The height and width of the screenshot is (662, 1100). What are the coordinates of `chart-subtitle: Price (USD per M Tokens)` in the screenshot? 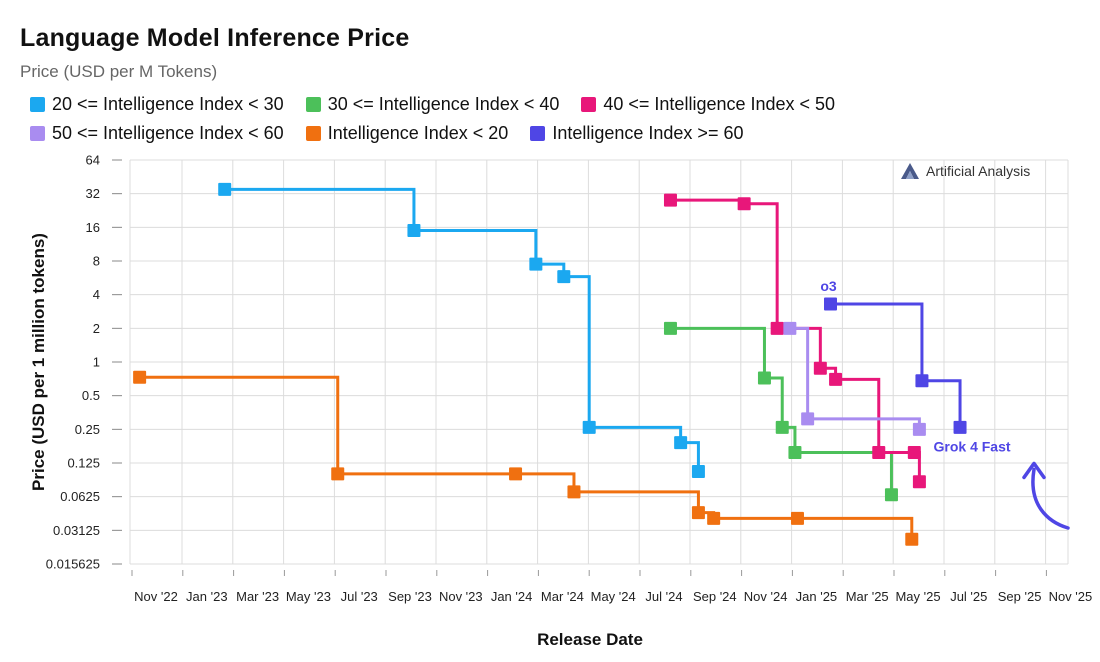 It's located at (119, 71).